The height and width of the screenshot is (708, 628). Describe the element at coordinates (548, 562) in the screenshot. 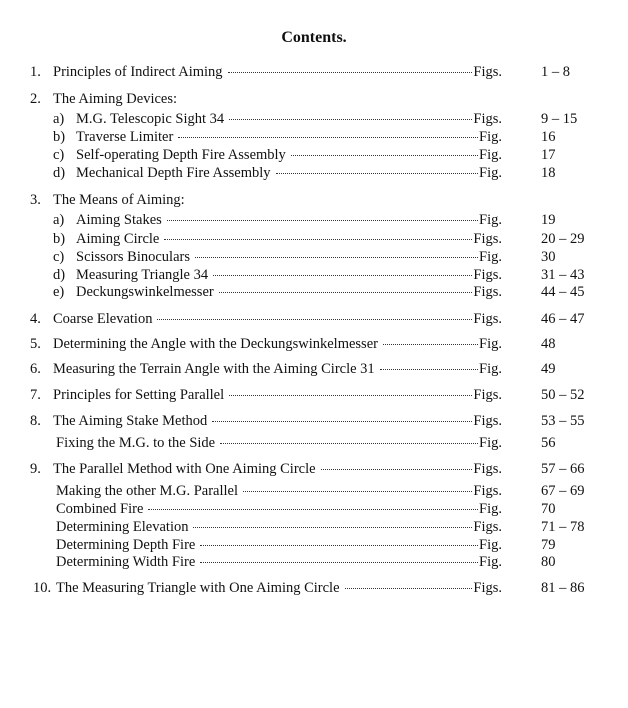

I see `figure-range: 80` at that location.